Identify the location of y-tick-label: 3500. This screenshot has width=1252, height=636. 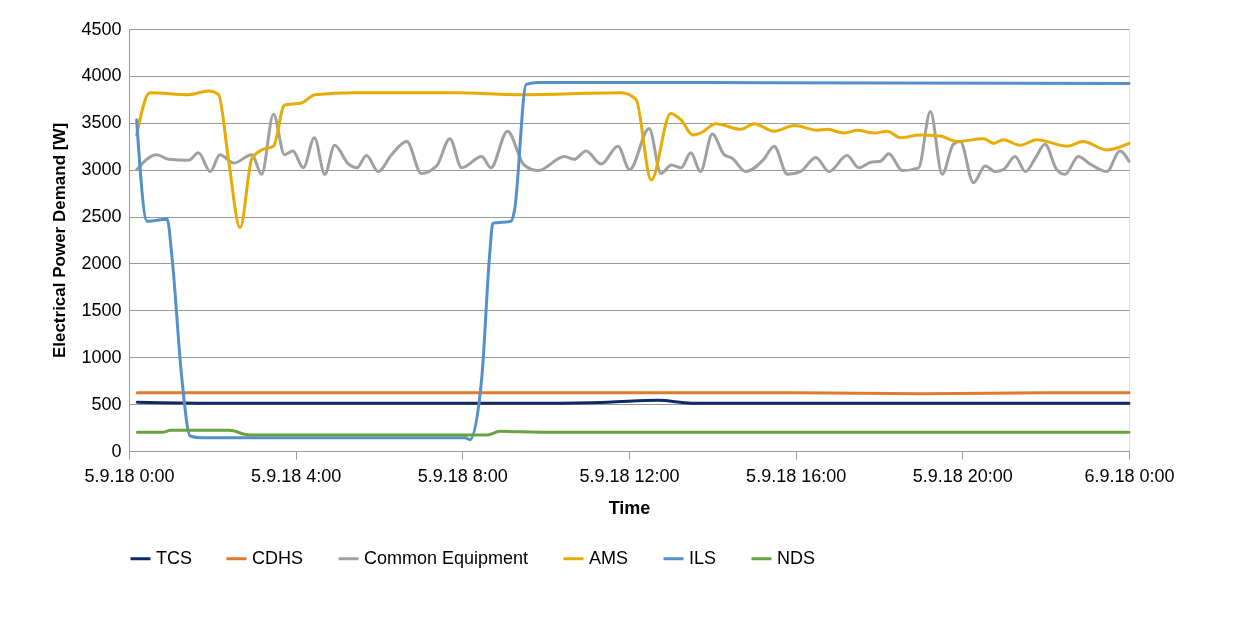
(101, 122).